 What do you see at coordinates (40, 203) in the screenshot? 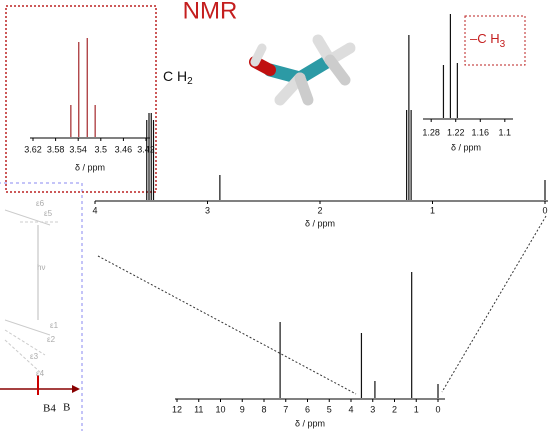
I see `diagram-label: ε6` at bounding box center [40, 203].